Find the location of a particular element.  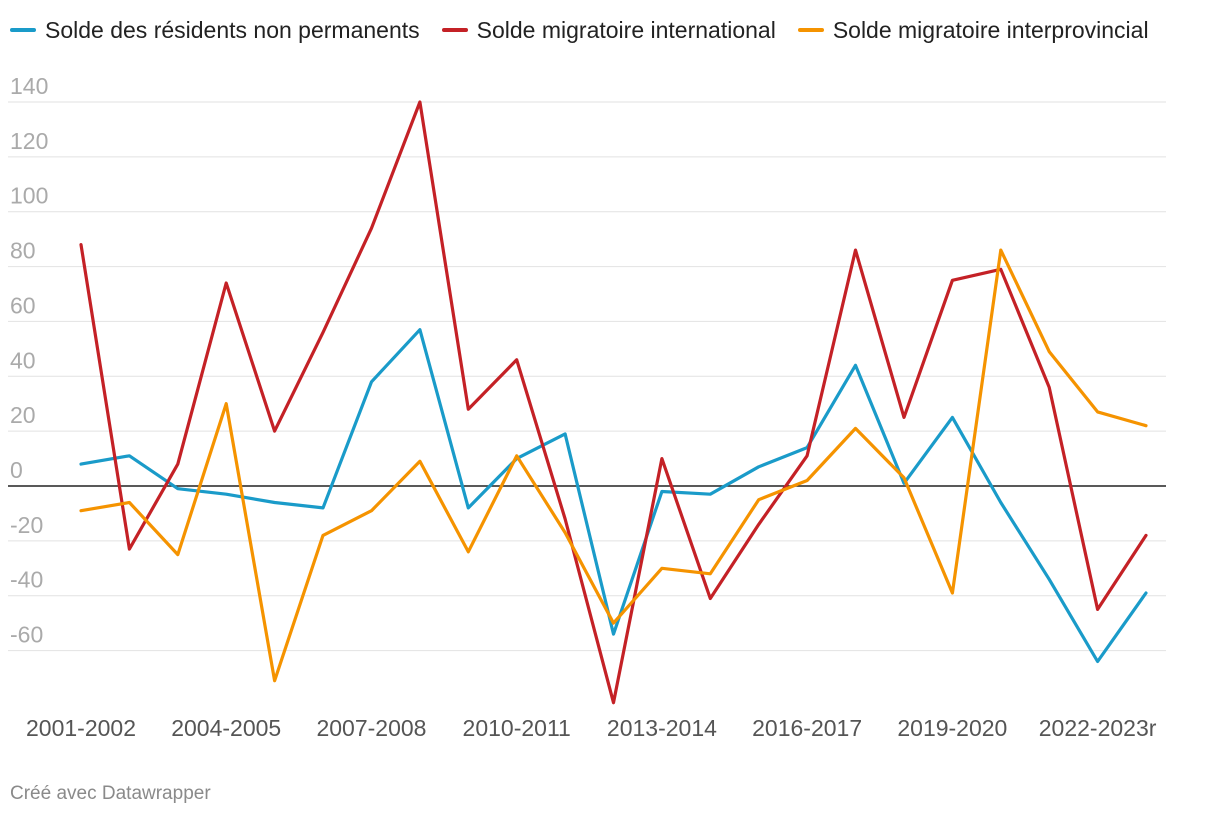

y-tick-label: 60 is located at coordinates (23, 305).